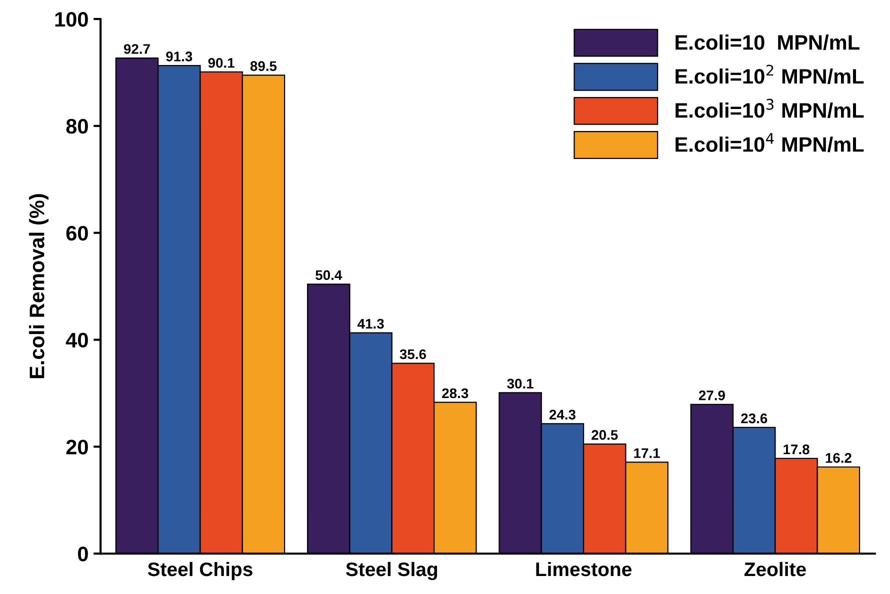 The image size is (890, 594). What do you see at coordinates (77, 447) in the screenshot?
I see `y-tick-label: 20` at bounding box center [77, 447].